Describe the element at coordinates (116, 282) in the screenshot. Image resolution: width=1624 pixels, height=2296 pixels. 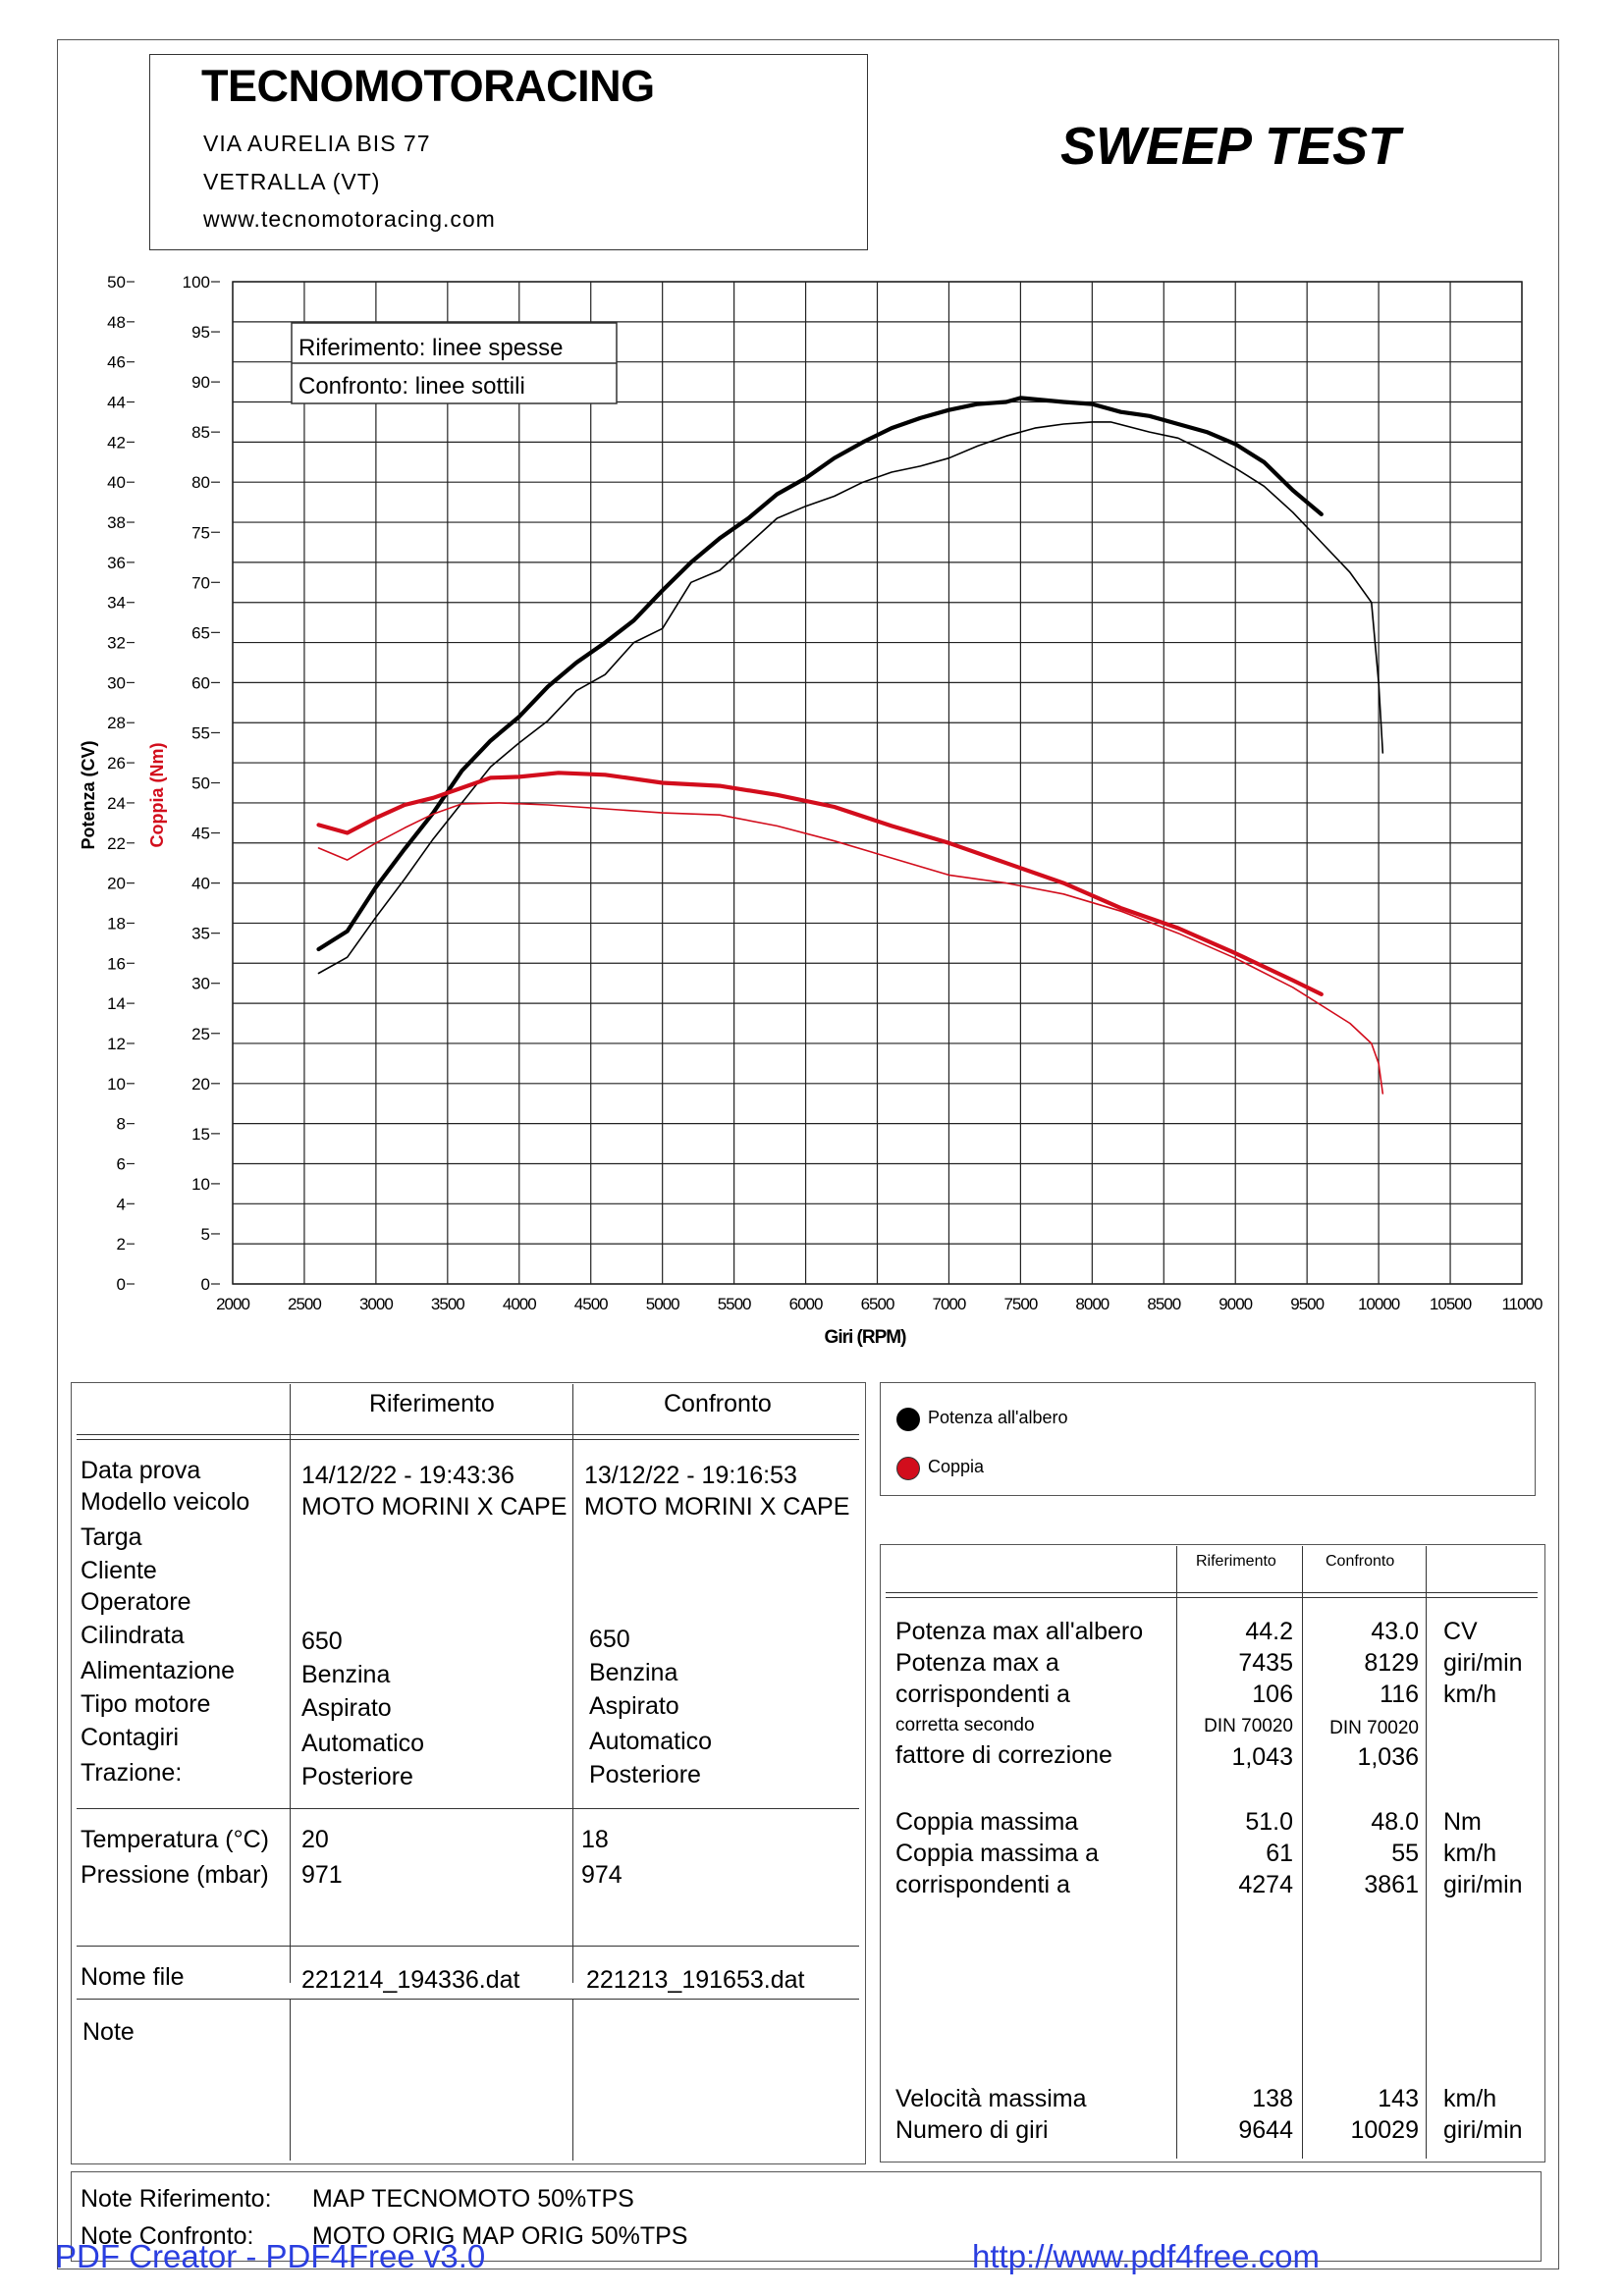
I see `y-power-tick-label: 50` at that location.